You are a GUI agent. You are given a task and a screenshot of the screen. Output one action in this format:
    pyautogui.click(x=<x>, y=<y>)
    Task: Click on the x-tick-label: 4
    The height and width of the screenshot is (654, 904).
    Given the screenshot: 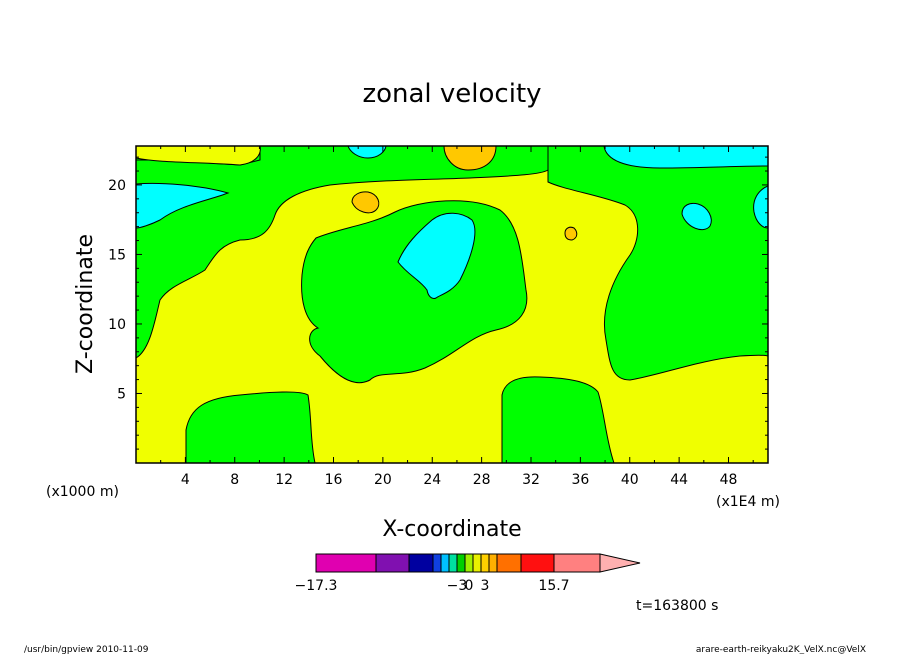 What is the action you would take?
    pyautogui.click(x=185, y=480)
    